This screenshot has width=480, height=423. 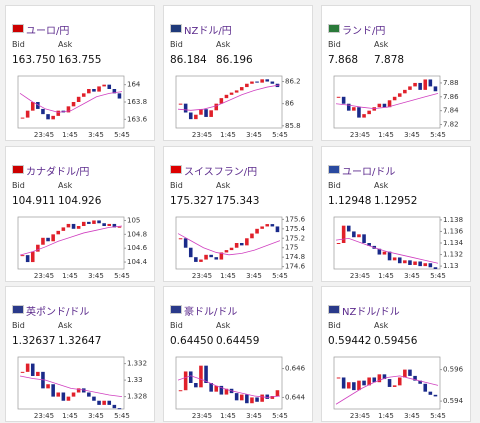 I want to click on mini-chart: 86.2 86 85.8 23:45 1:45 3:45 5:45, so click(x=238, y=107).